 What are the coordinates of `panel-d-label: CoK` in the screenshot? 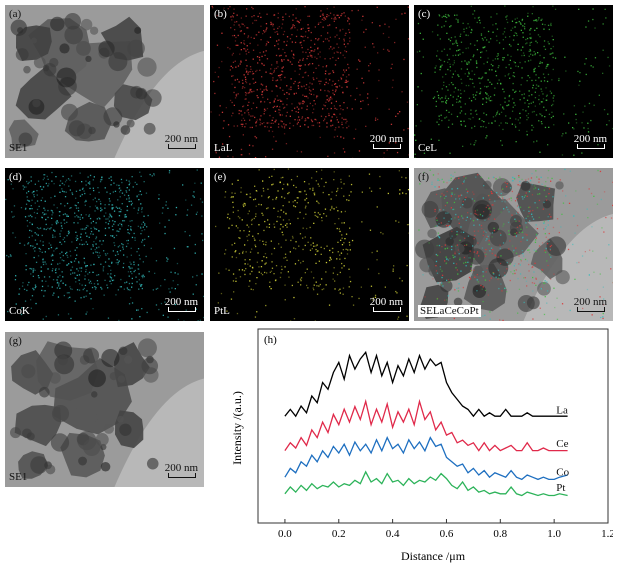 It's located at (19, 311).